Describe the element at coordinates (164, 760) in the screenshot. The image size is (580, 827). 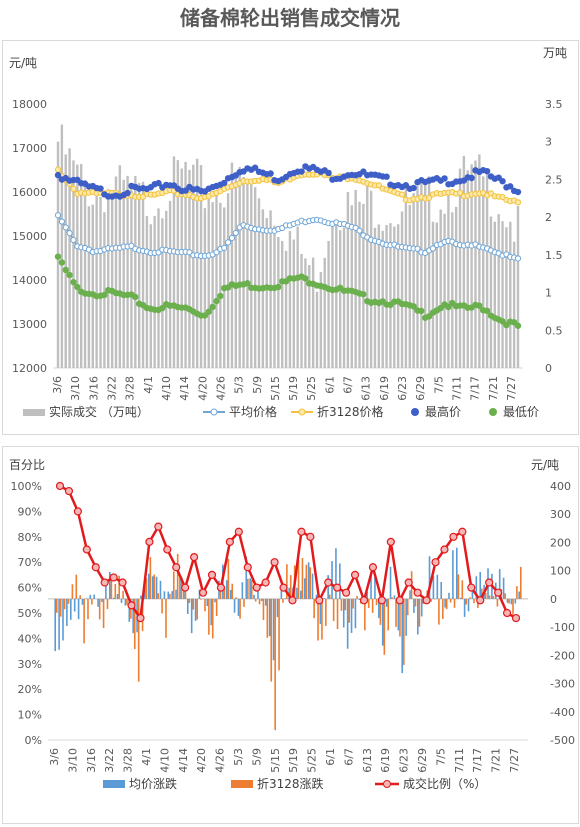
I see `x-tick-label: 4/10` at that location.